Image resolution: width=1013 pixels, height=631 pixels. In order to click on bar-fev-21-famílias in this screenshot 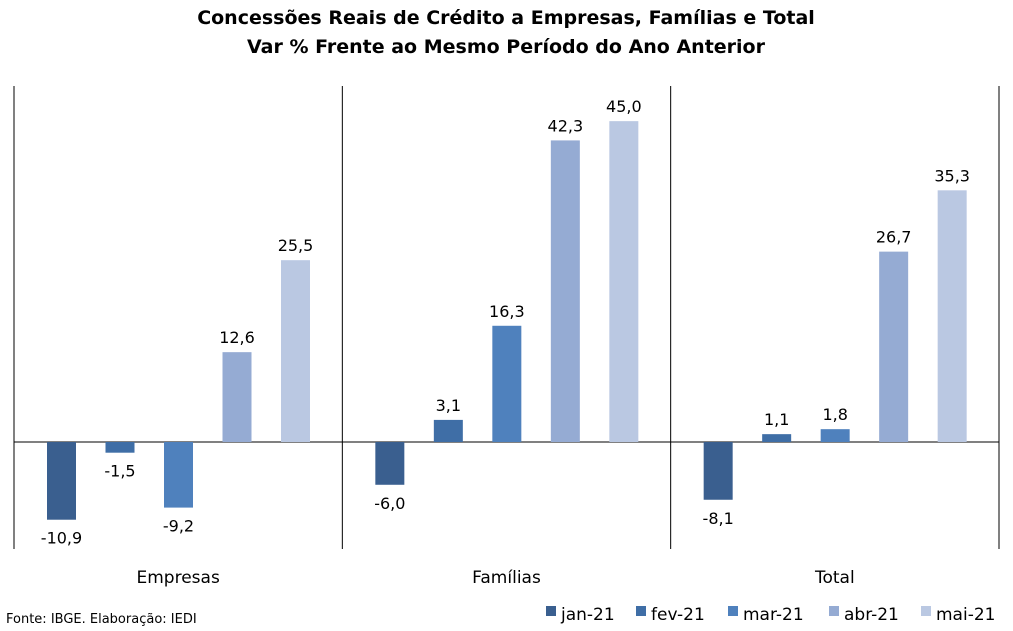, I will do `click(448, 430)`.